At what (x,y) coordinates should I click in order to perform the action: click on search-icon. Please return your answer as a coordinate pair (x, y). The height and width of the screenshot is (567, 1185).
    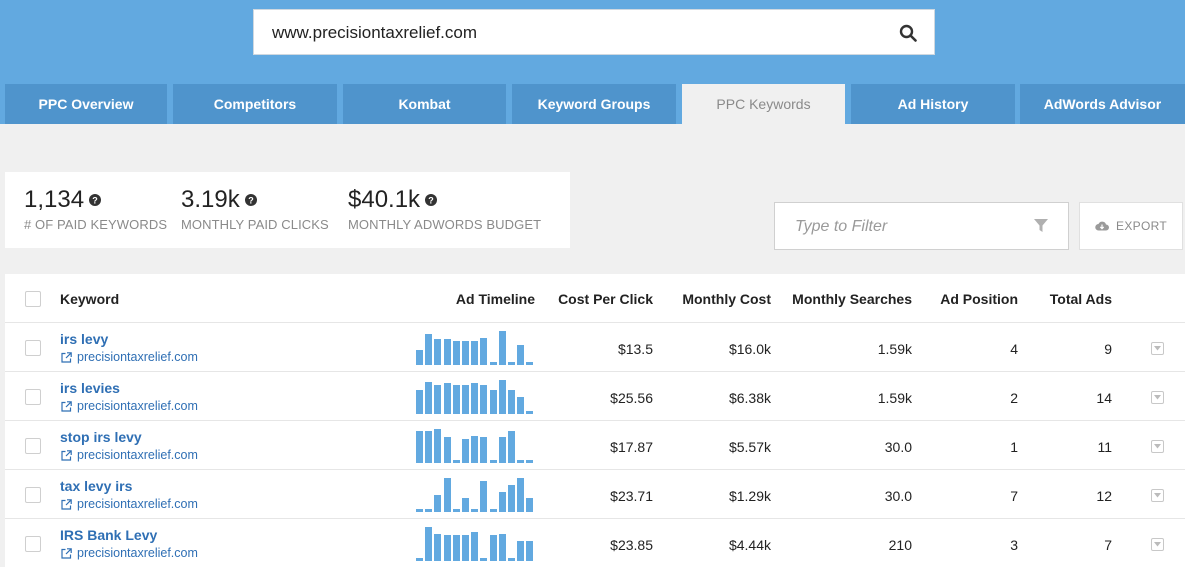
    Looking at the image, I should click on (908, 33).